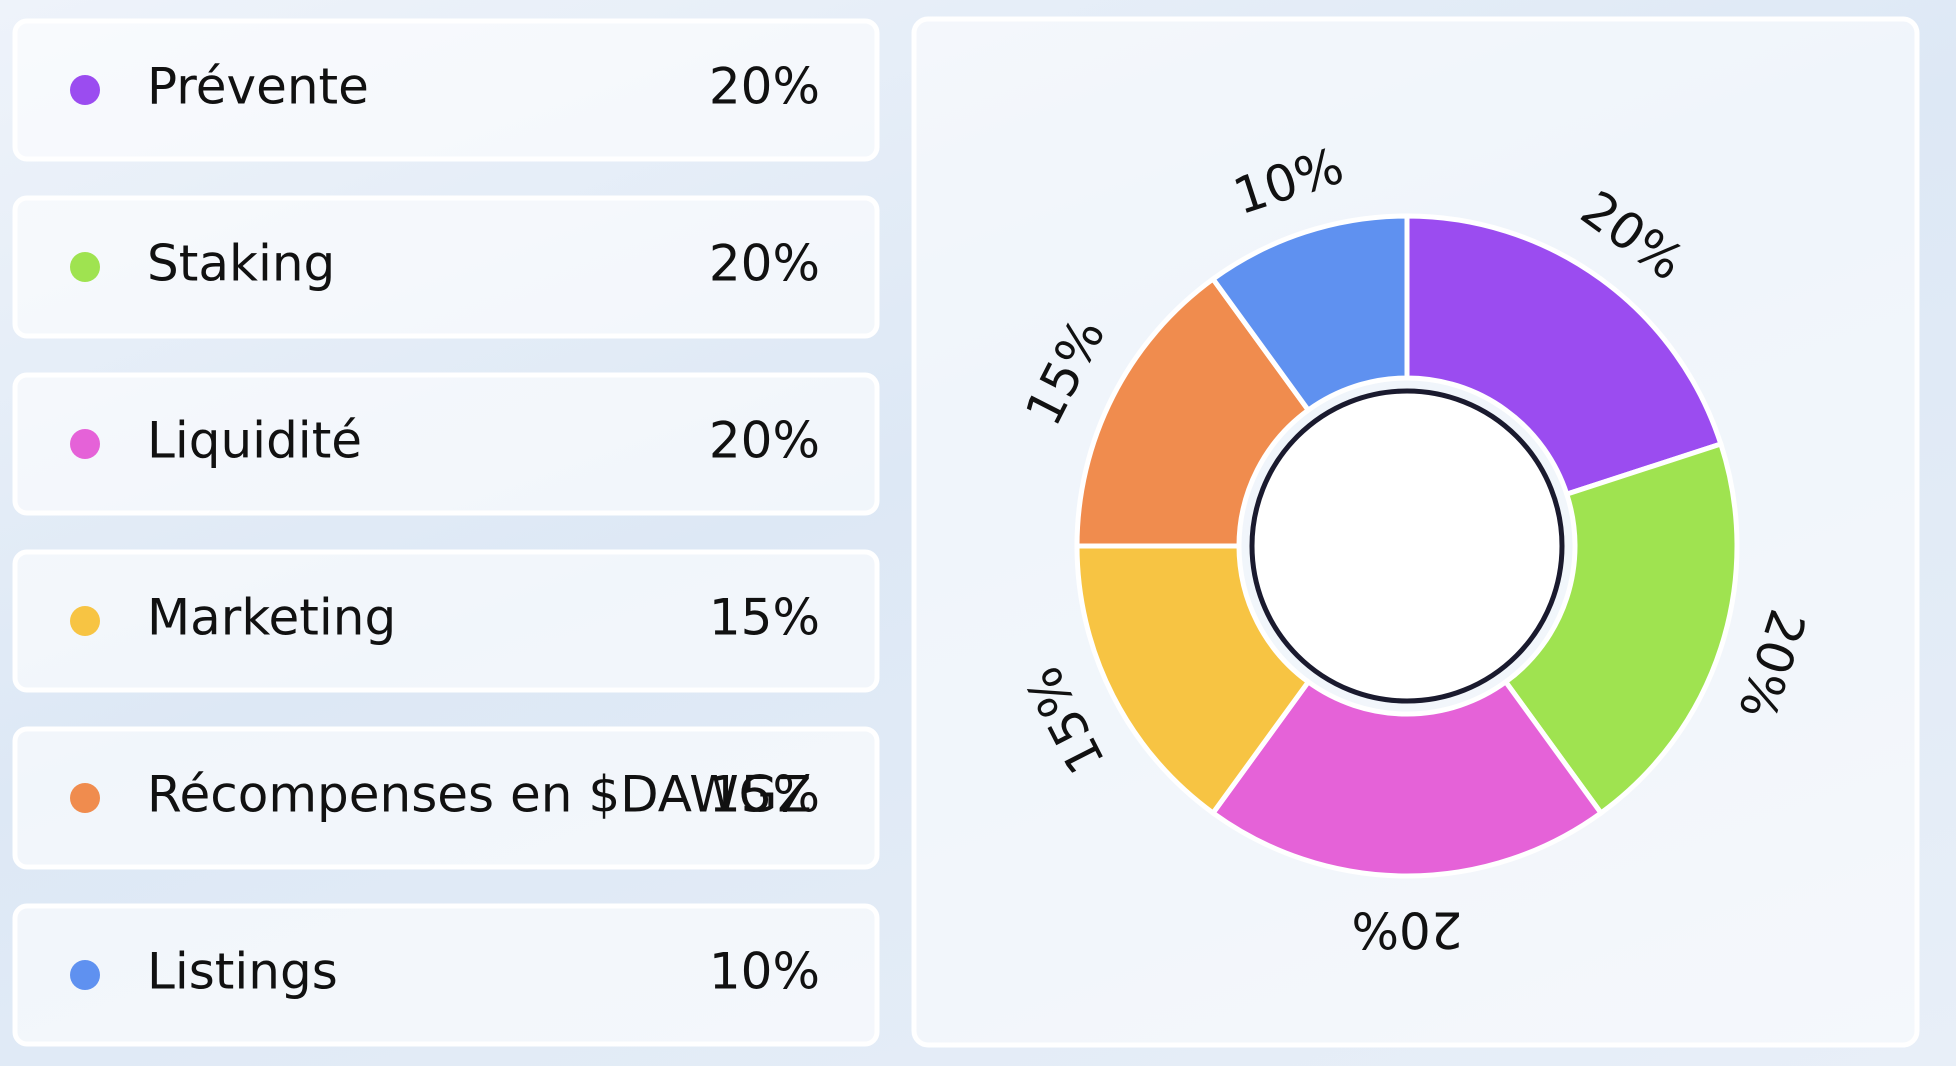 This screenshot has width=1956, height=1066. Describe the element at coordinates (258, 87) in the screenshot. I see `legend-label: Prévente` at that location.